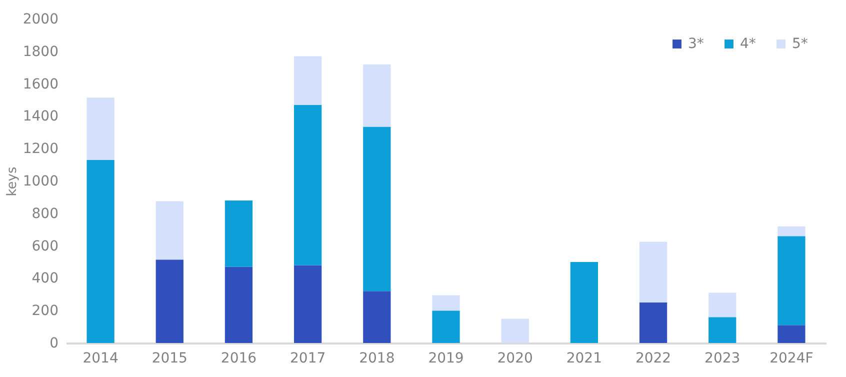  What do you see at coordinates (308, 358) in the screenshot?
I see `x-tick-label: 2017` at bounding box center [308, 358].